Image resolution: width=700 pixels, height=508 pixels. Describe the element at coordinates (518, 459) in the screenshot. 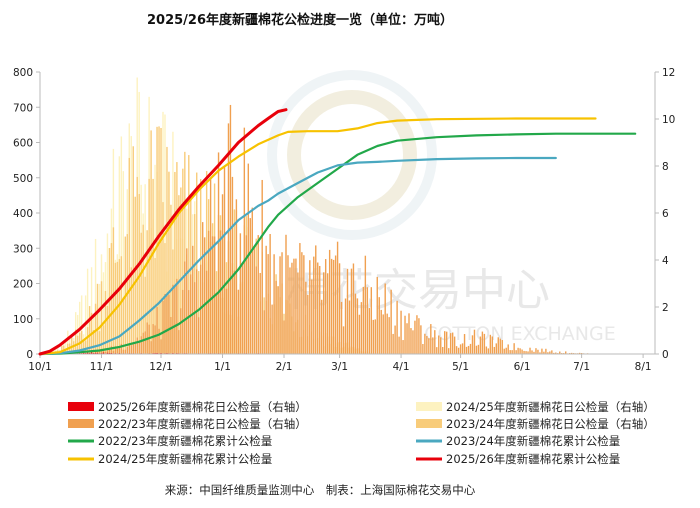

I see `legend-item-cum_2526: 2025/26年度新疆棉花累计公检量` at that location.